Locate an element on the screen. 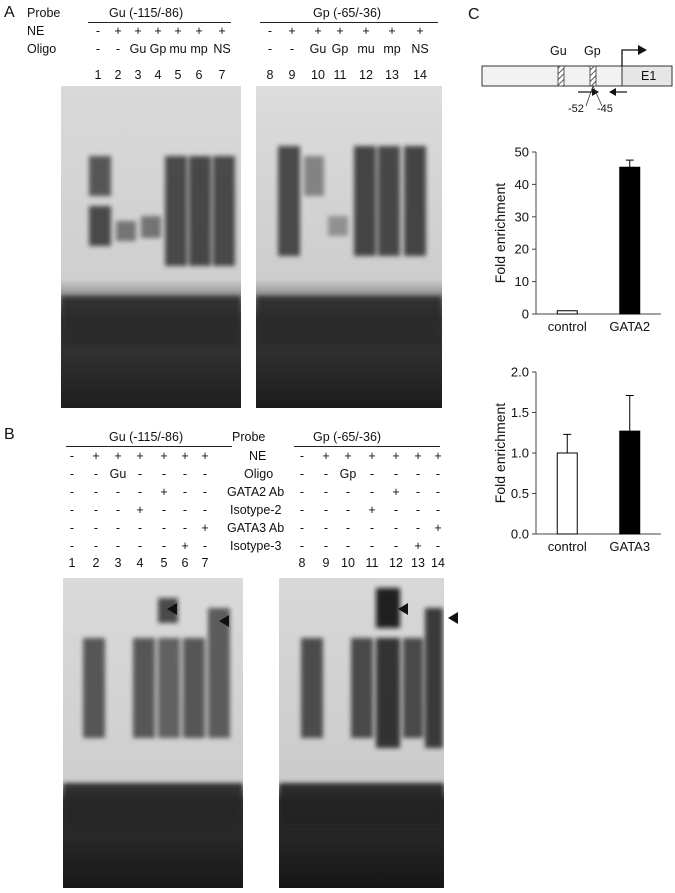 This screenshot has height=893, width=675. b-group2-probe-title: Gp (-65/-36) is located at coordinates (347, 437).